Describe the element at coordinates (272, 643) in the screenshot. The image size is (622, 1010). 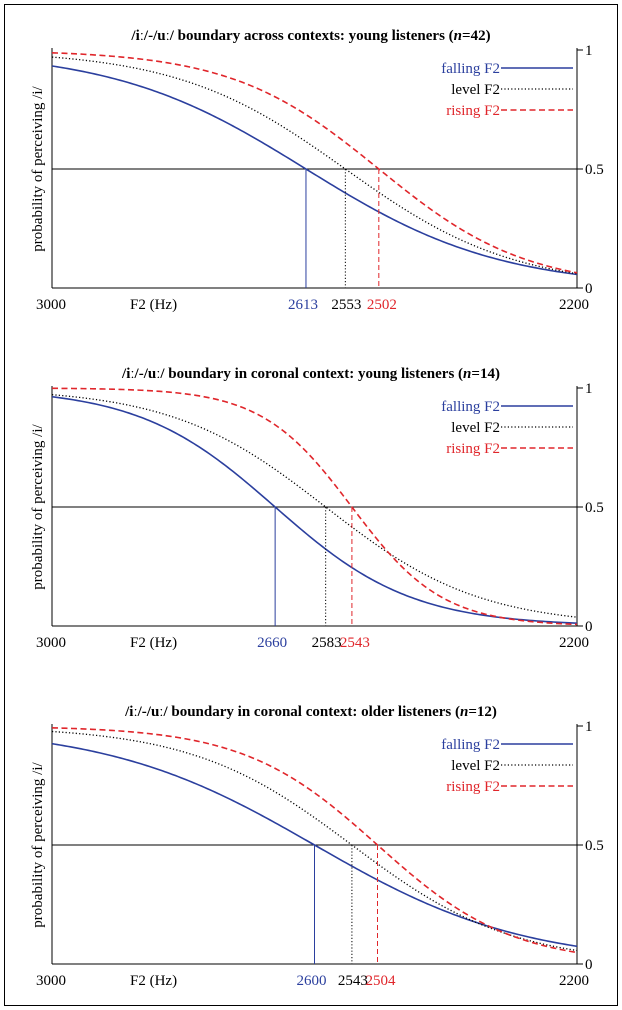
I see `boundary-label: 2660` at that location.